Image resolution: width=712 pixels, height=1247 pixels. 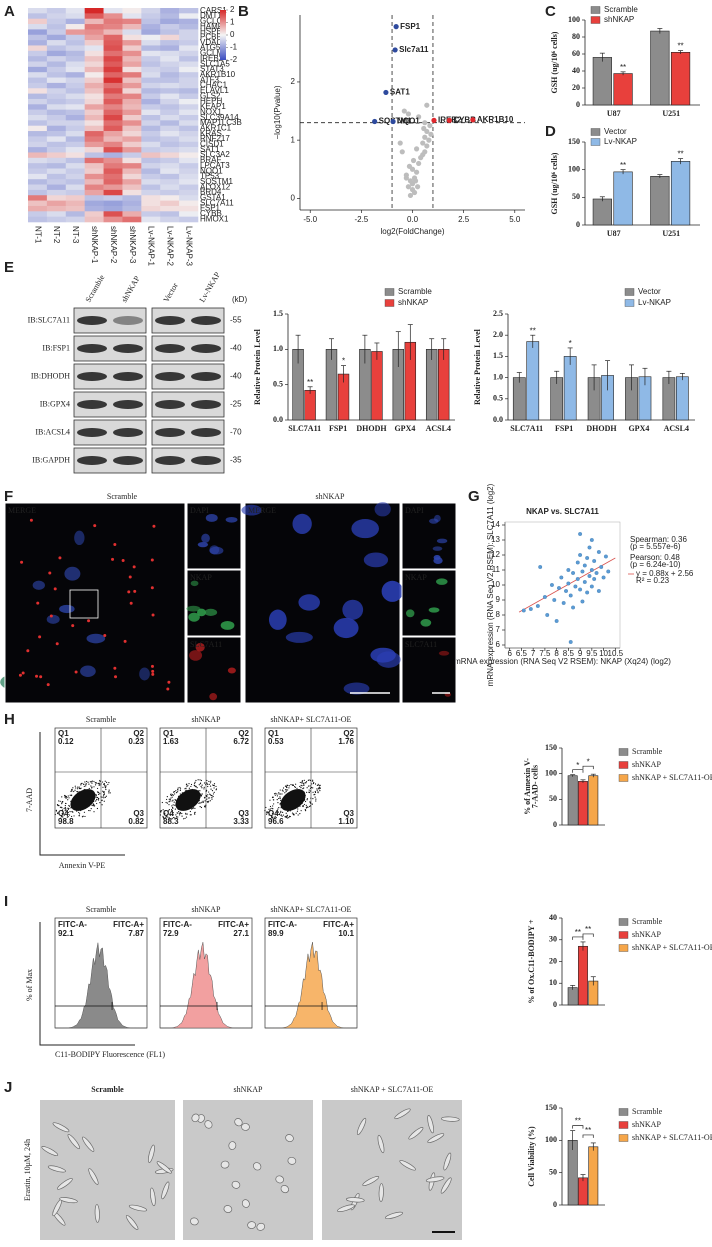 I want to click on y-tick-label: 6, so click(x=498, y=644).